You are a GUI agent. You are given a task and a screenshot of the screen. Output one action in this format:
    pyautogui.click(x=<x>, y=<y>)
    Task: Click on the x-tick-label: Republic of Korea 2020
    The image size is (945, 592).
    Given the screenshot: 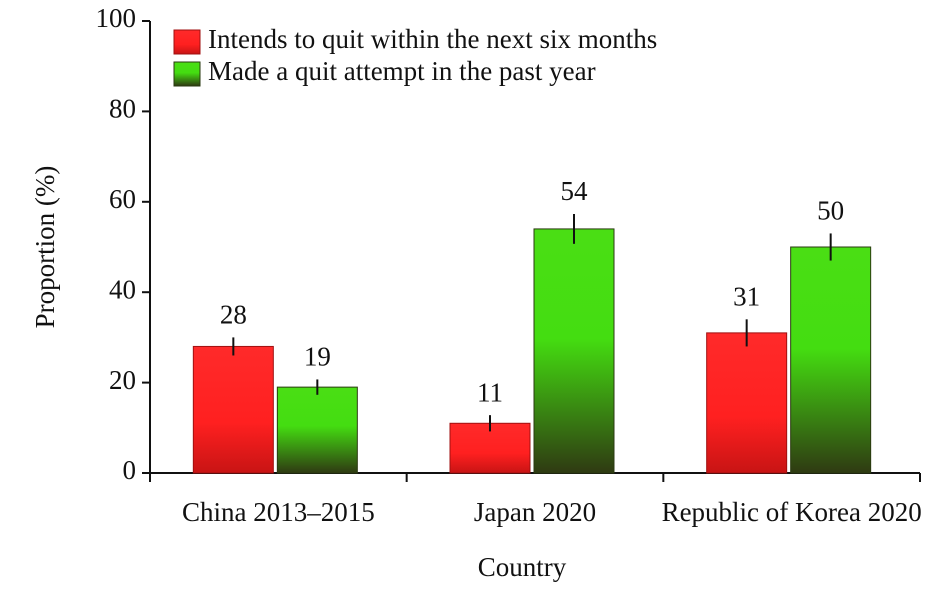 What is the action you would take?
    pyautogui.click(x=792, y=512)
    